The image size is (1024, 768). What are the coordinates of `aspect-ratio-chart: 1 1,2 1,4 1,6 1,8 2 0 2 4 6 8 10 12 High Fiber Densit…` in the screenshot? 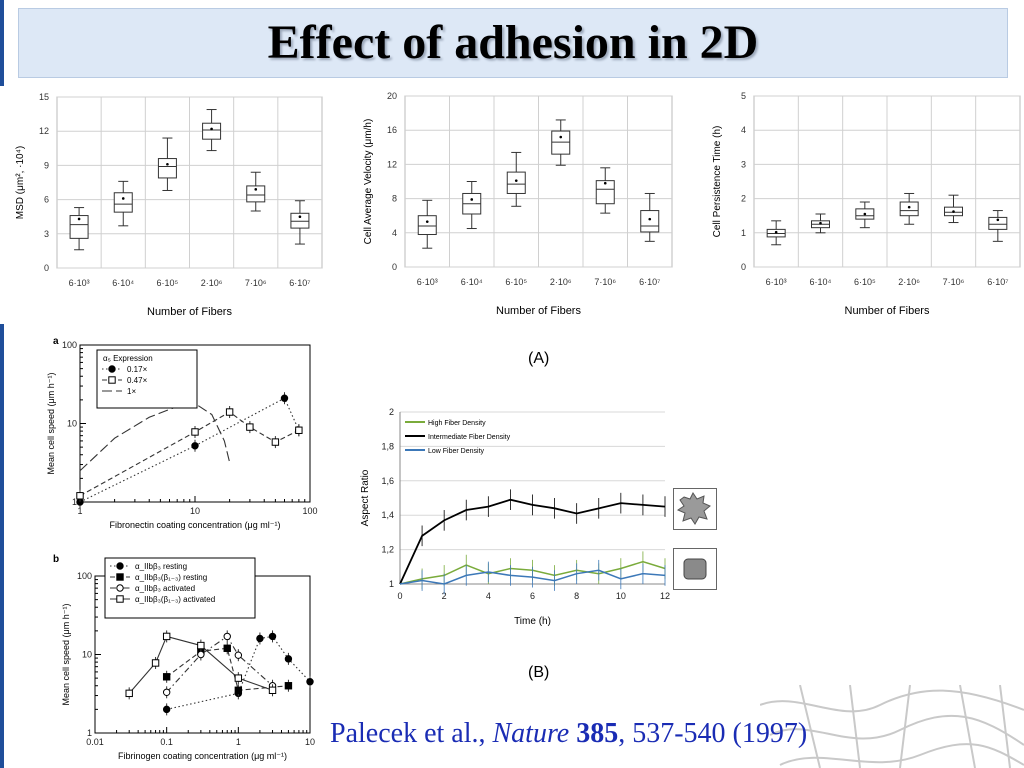 It's located at (515, 517).